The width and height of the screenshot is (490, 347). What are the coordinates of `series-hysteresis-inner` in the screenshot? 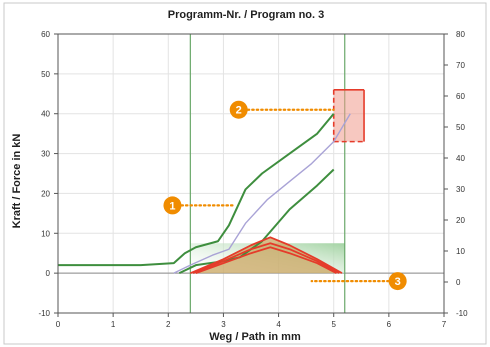 It's located at (266, 258).